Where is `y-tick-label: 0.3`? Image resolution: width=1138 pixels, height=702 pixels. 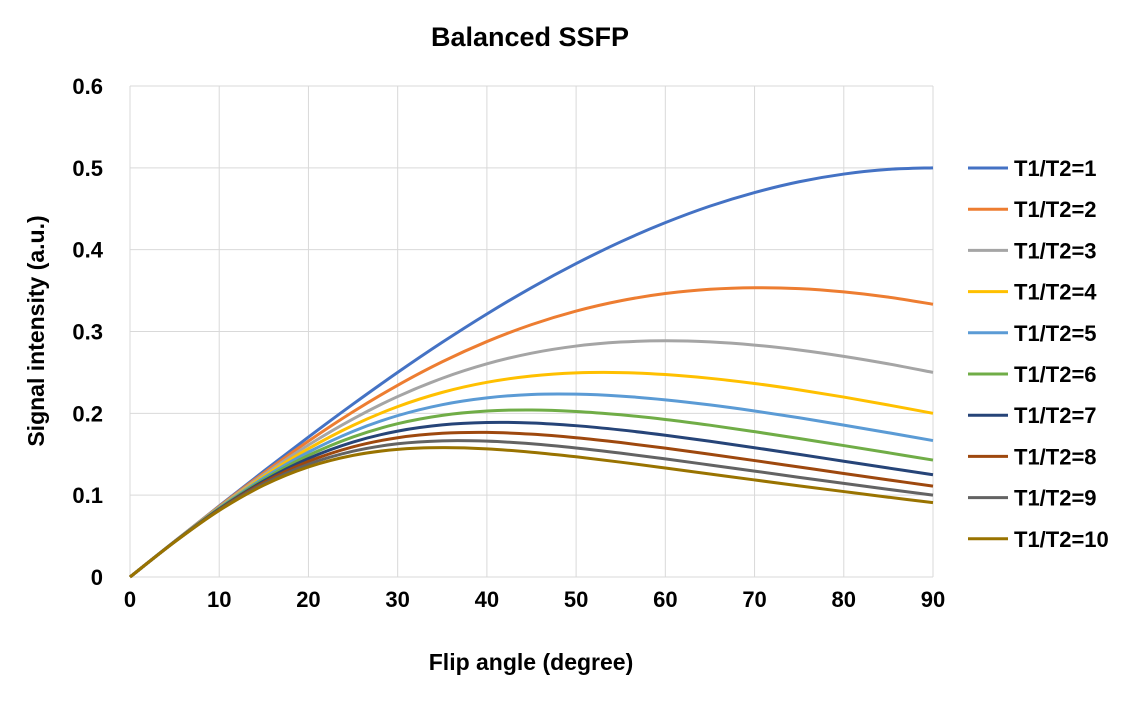 y-tick-label: 0.3 is located at coordinates (87, 332).